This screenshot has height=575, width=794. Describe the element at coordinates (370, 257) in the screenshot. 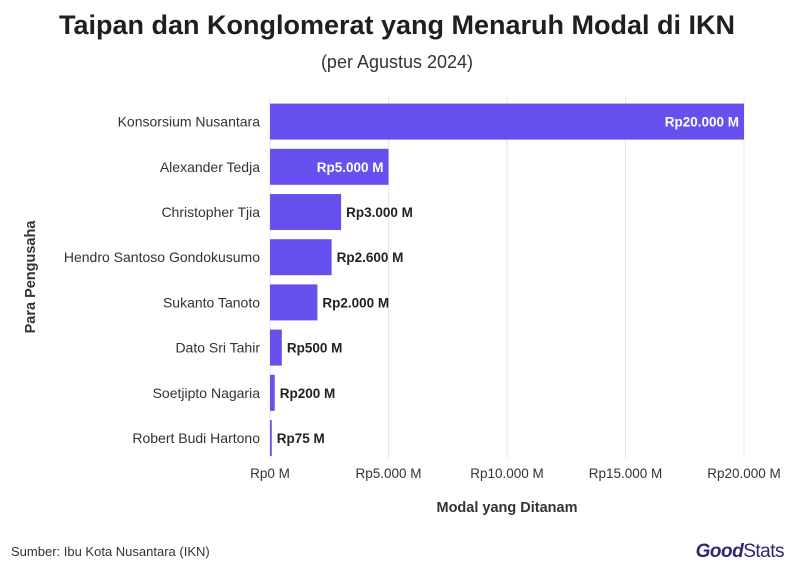

I see `value-label-3: Rp2.600 M` at that location.